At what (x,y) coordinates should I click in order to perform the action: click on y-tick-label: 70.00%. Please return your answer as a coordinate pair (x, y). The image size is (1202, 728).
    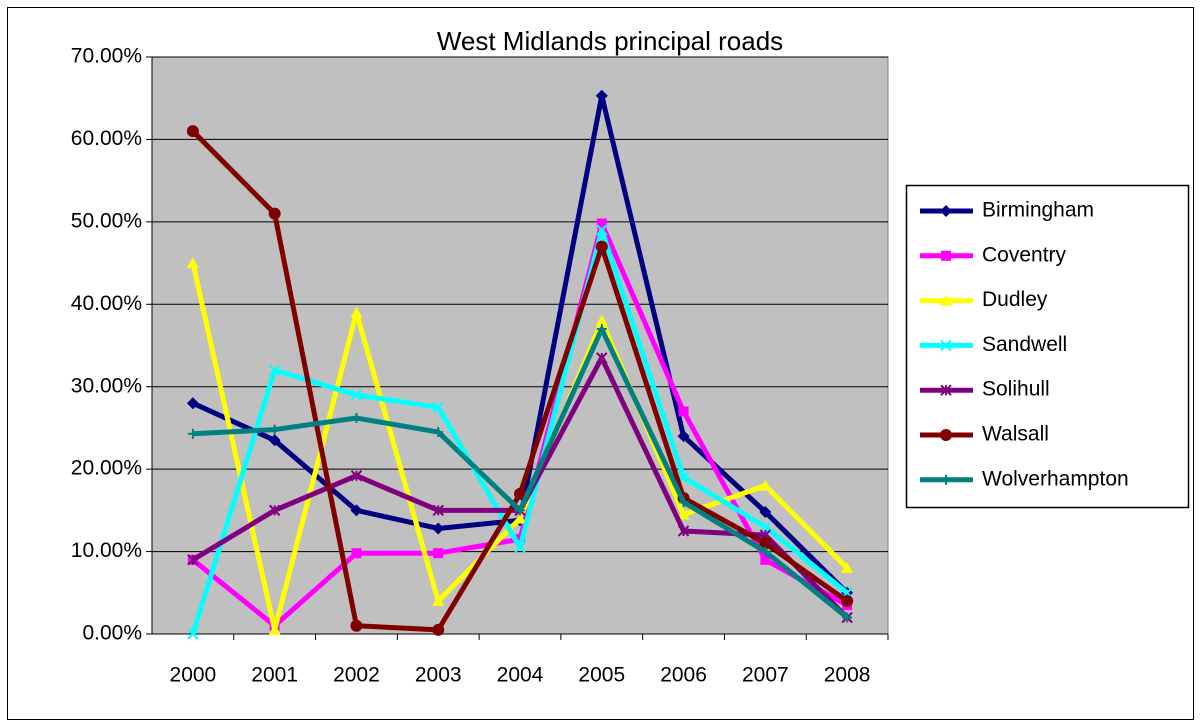
    Looking at the image, I should click on (106, 56).